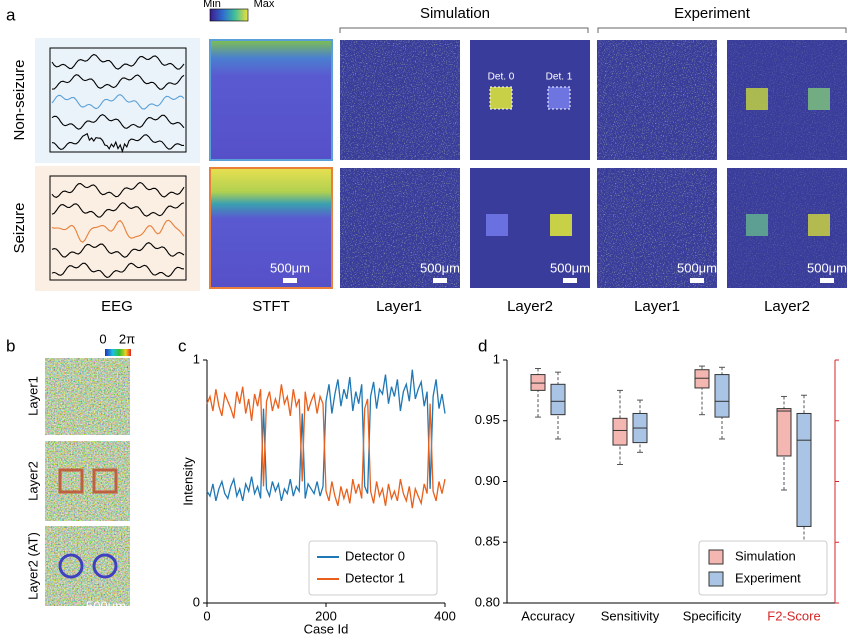 This screenshot has height=641, width=848. I want to click on colorbar-label: 2π, so click(127, 338).